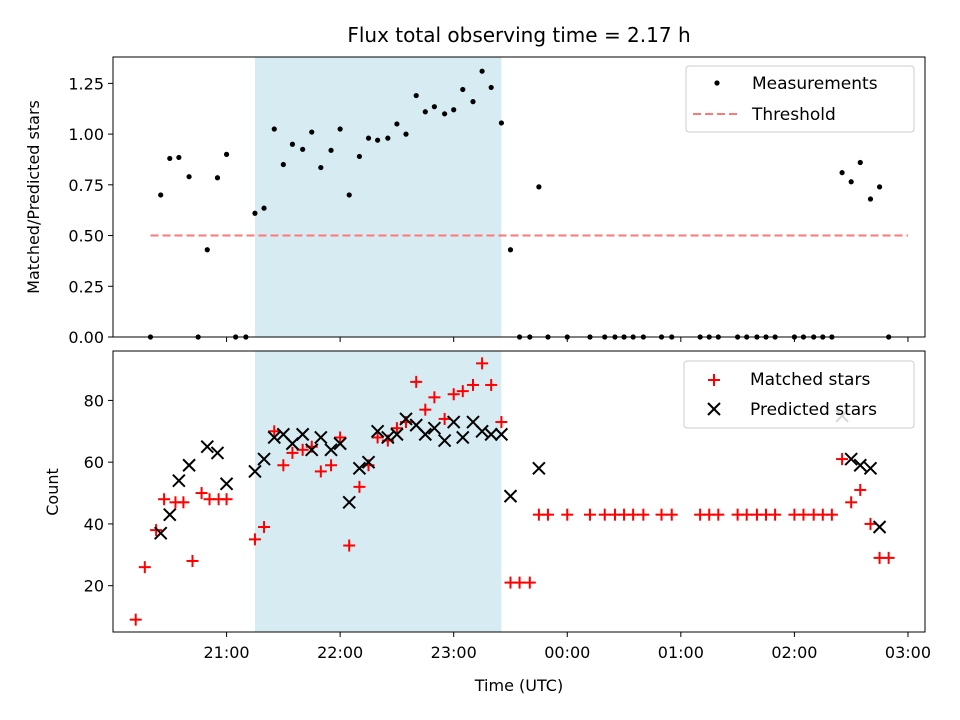  Describe the element at coordinates (717, 83) in the screenshot. I see `legend-measurements-marker` at that location.